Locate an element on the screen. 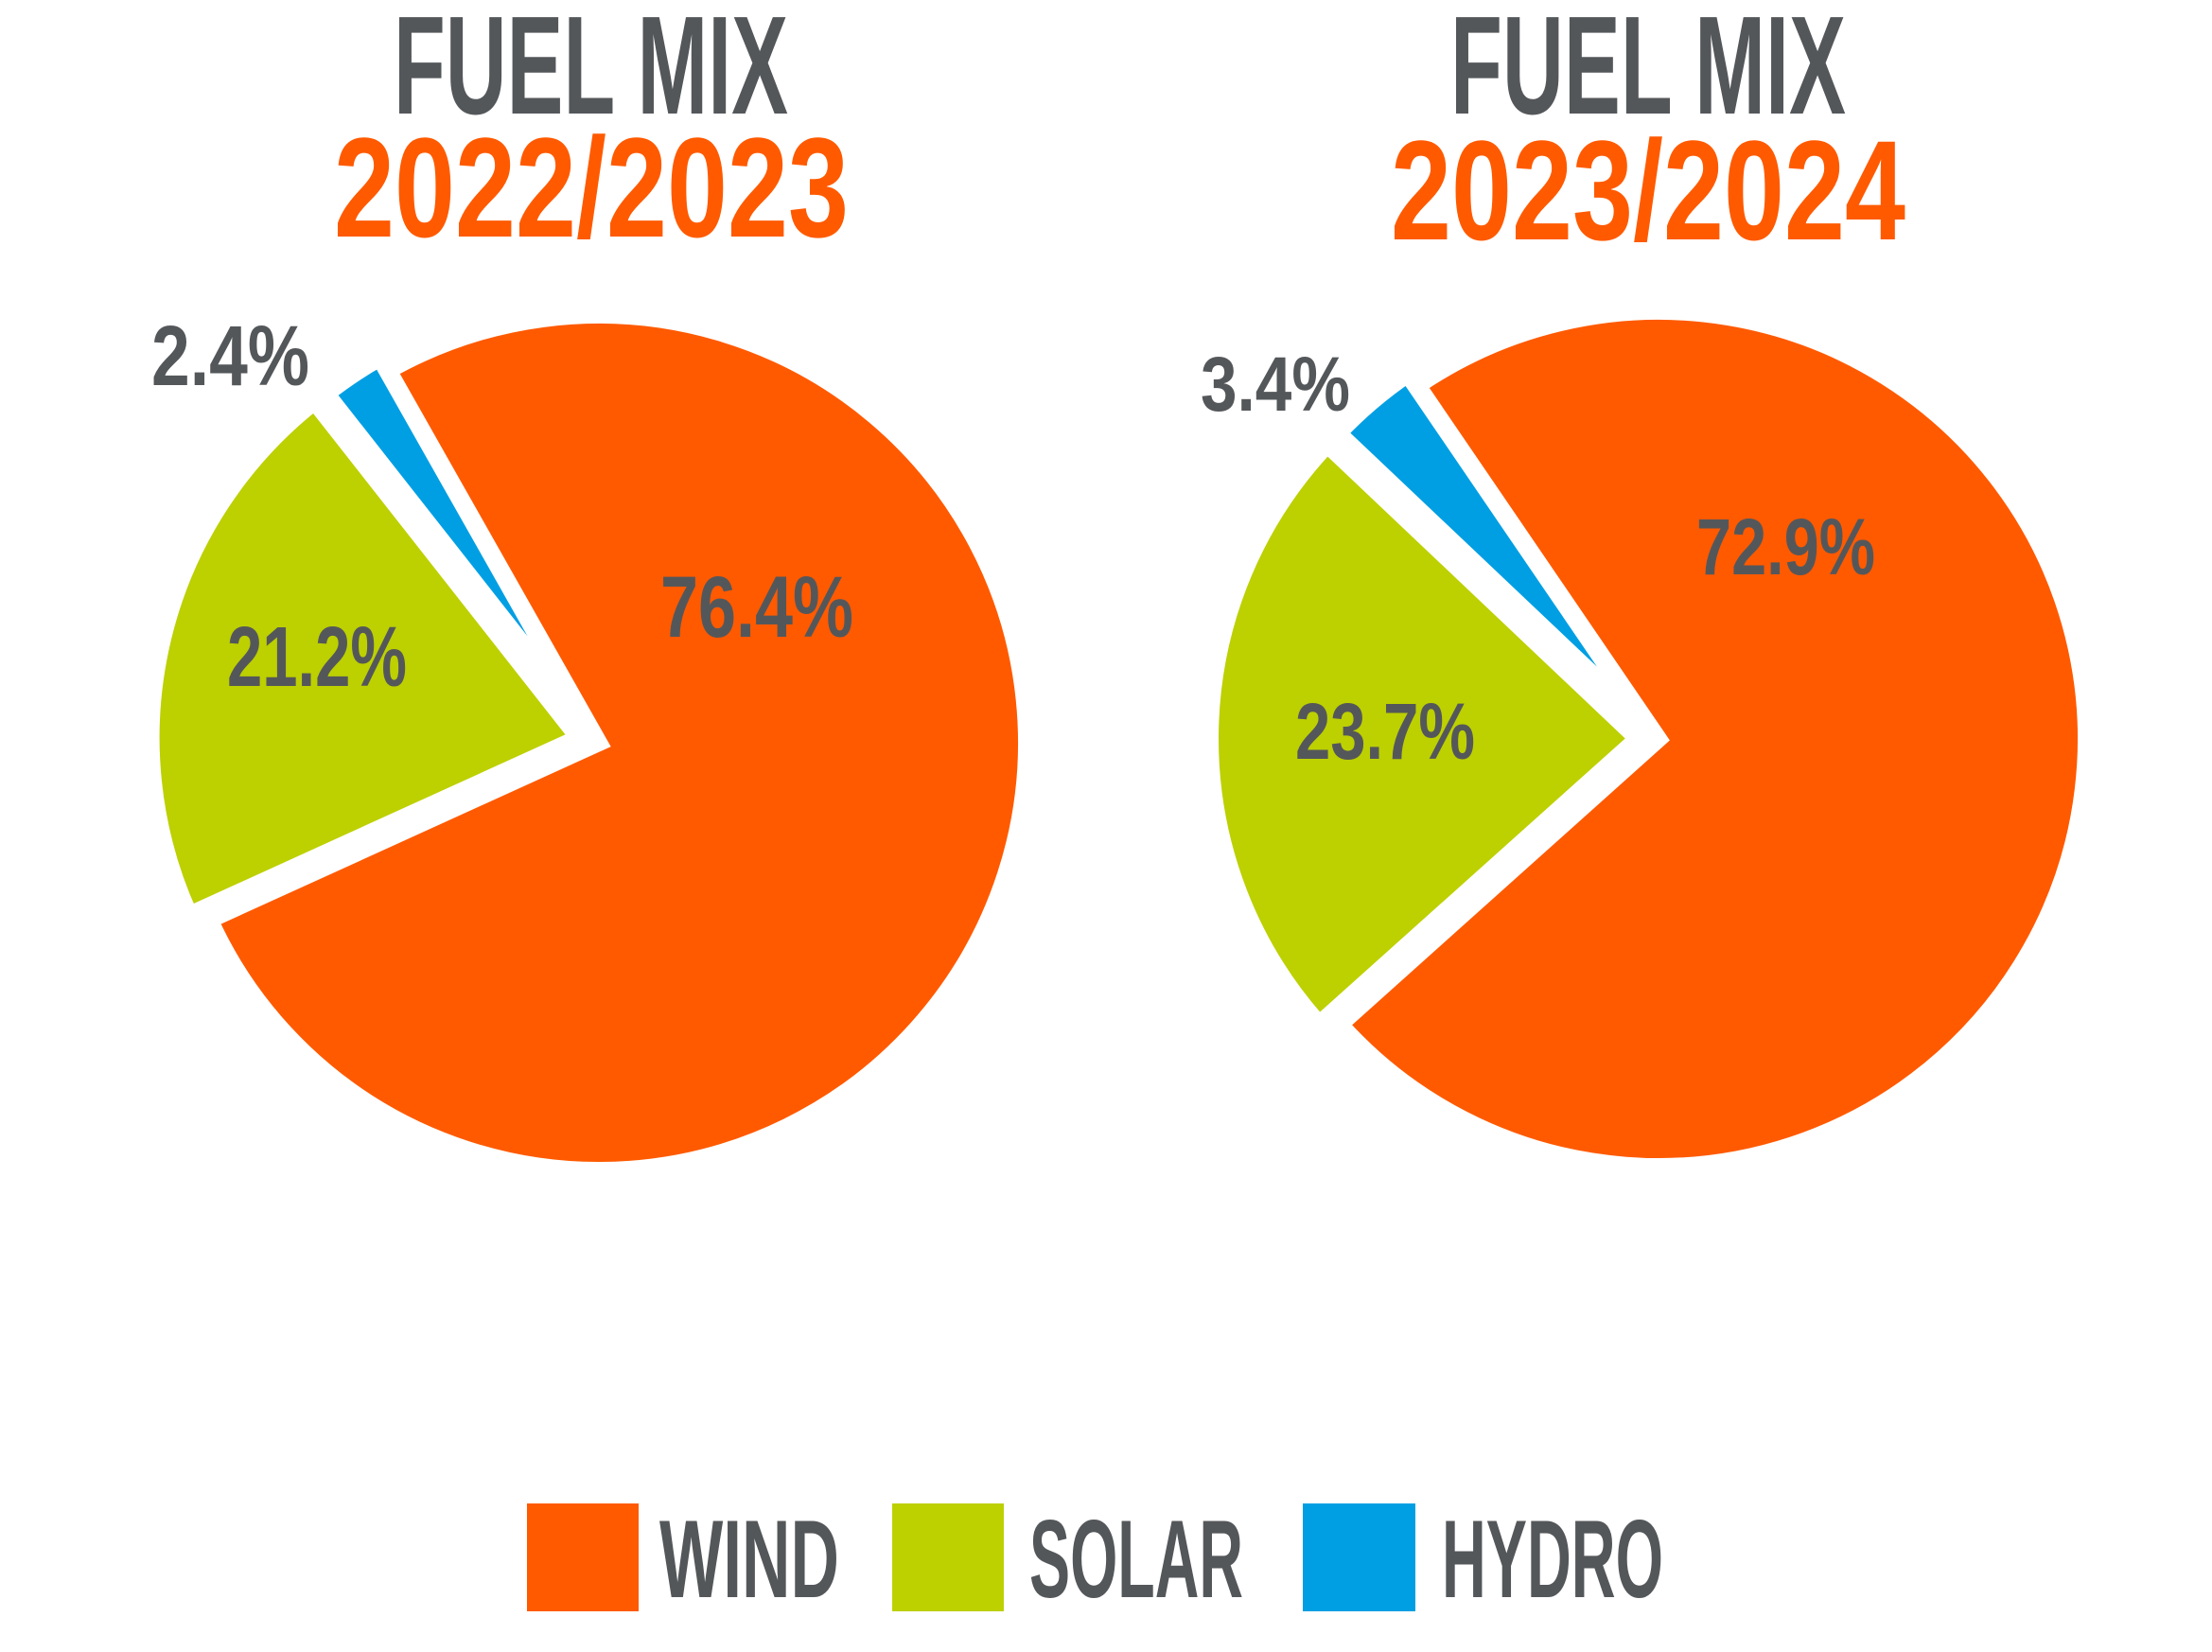 The width and height of the screenshot is (2212, 1652). legend-label-hydro: HYDRO is located at coordinates (1553, 1559).